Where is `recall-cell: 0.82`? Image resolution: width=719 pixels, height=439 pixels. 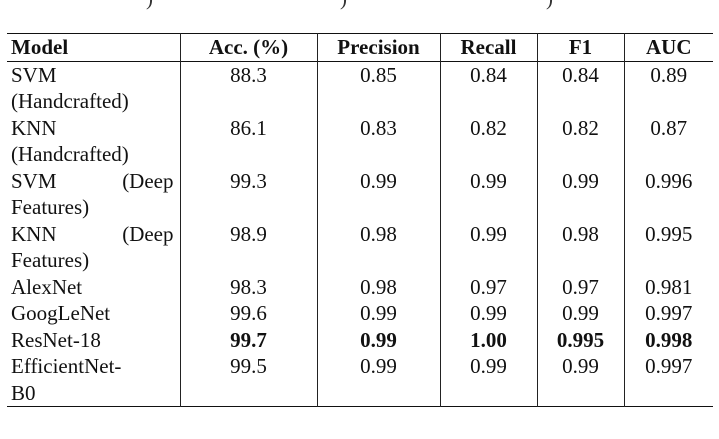 recall-cell: 0.82 is located at coordinates (488, 141).